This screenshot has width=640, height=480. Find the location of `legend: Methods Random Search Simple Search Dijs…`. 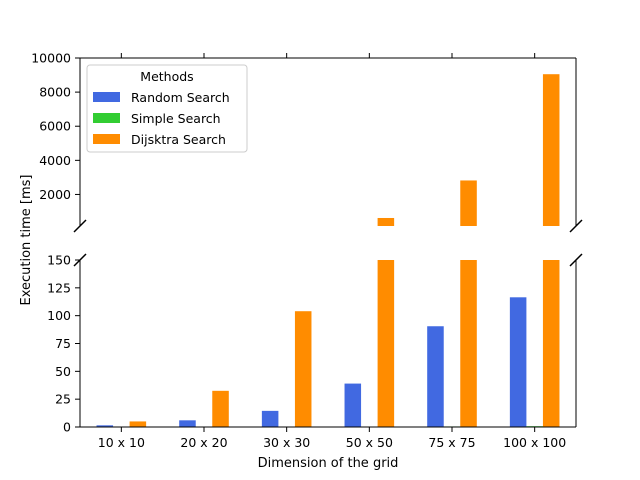

legend: Methods Random Search Simple Search Dijs… is located at coordinates (167, 108).